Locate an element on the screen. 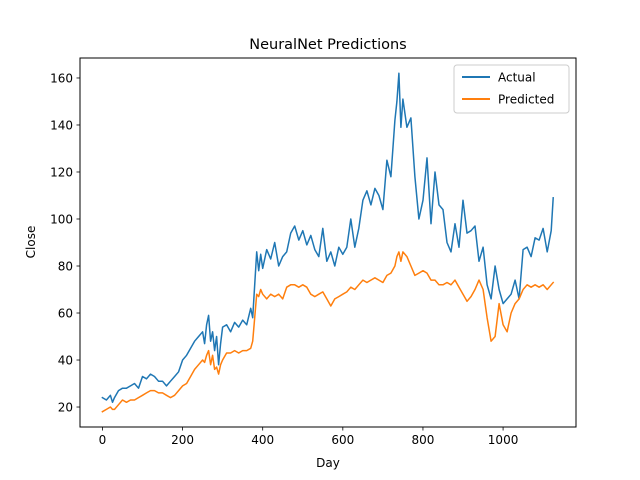  x-tick-label: 600 is located at coordinates (342, 440).